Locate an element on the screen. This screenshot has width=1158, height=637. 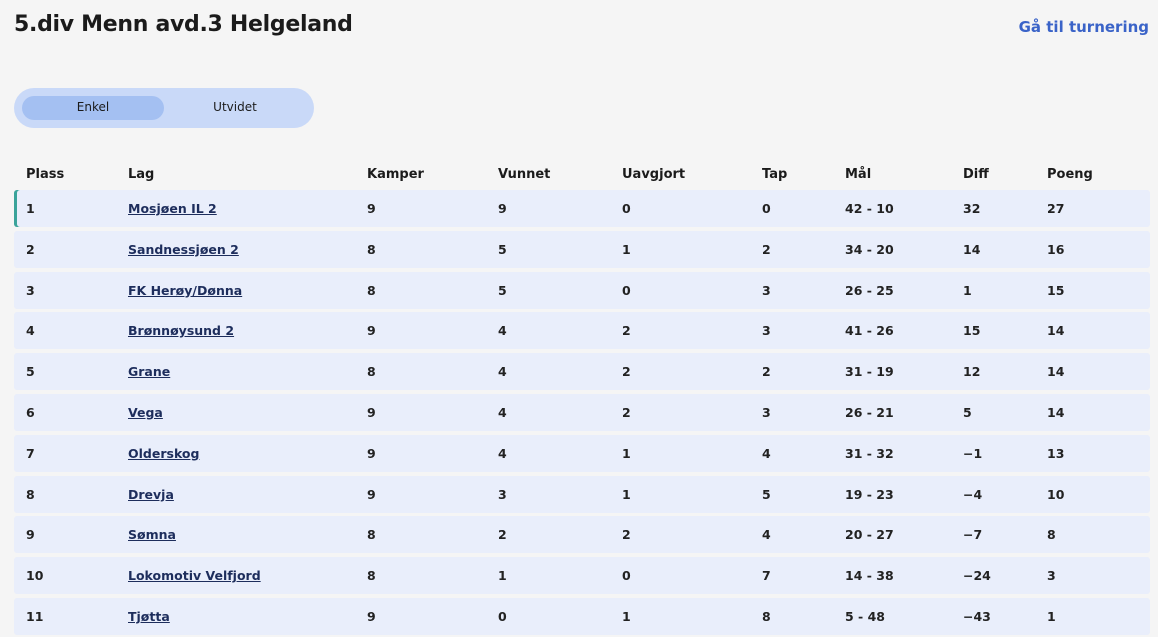
team-link: Sandnessjøen 2 is located at coordinates (183, 249).